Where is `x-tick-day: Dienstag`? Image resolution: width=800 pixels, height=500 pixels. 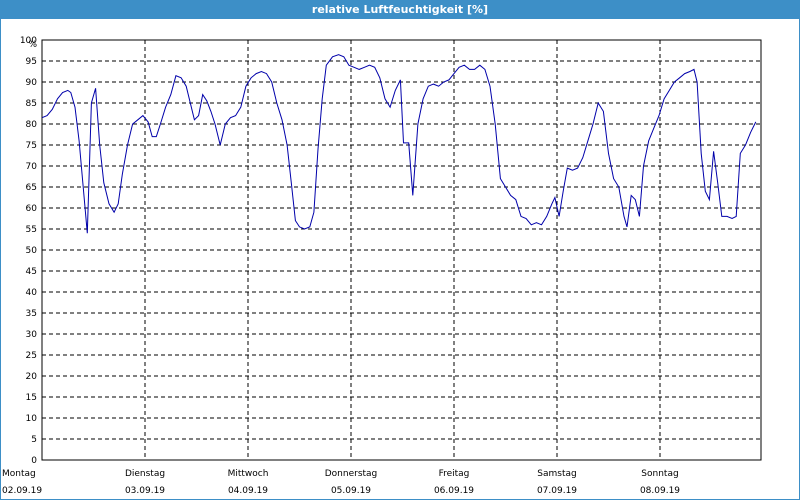
x-tick-day: Dienstag is located at coordinates (145, 474).